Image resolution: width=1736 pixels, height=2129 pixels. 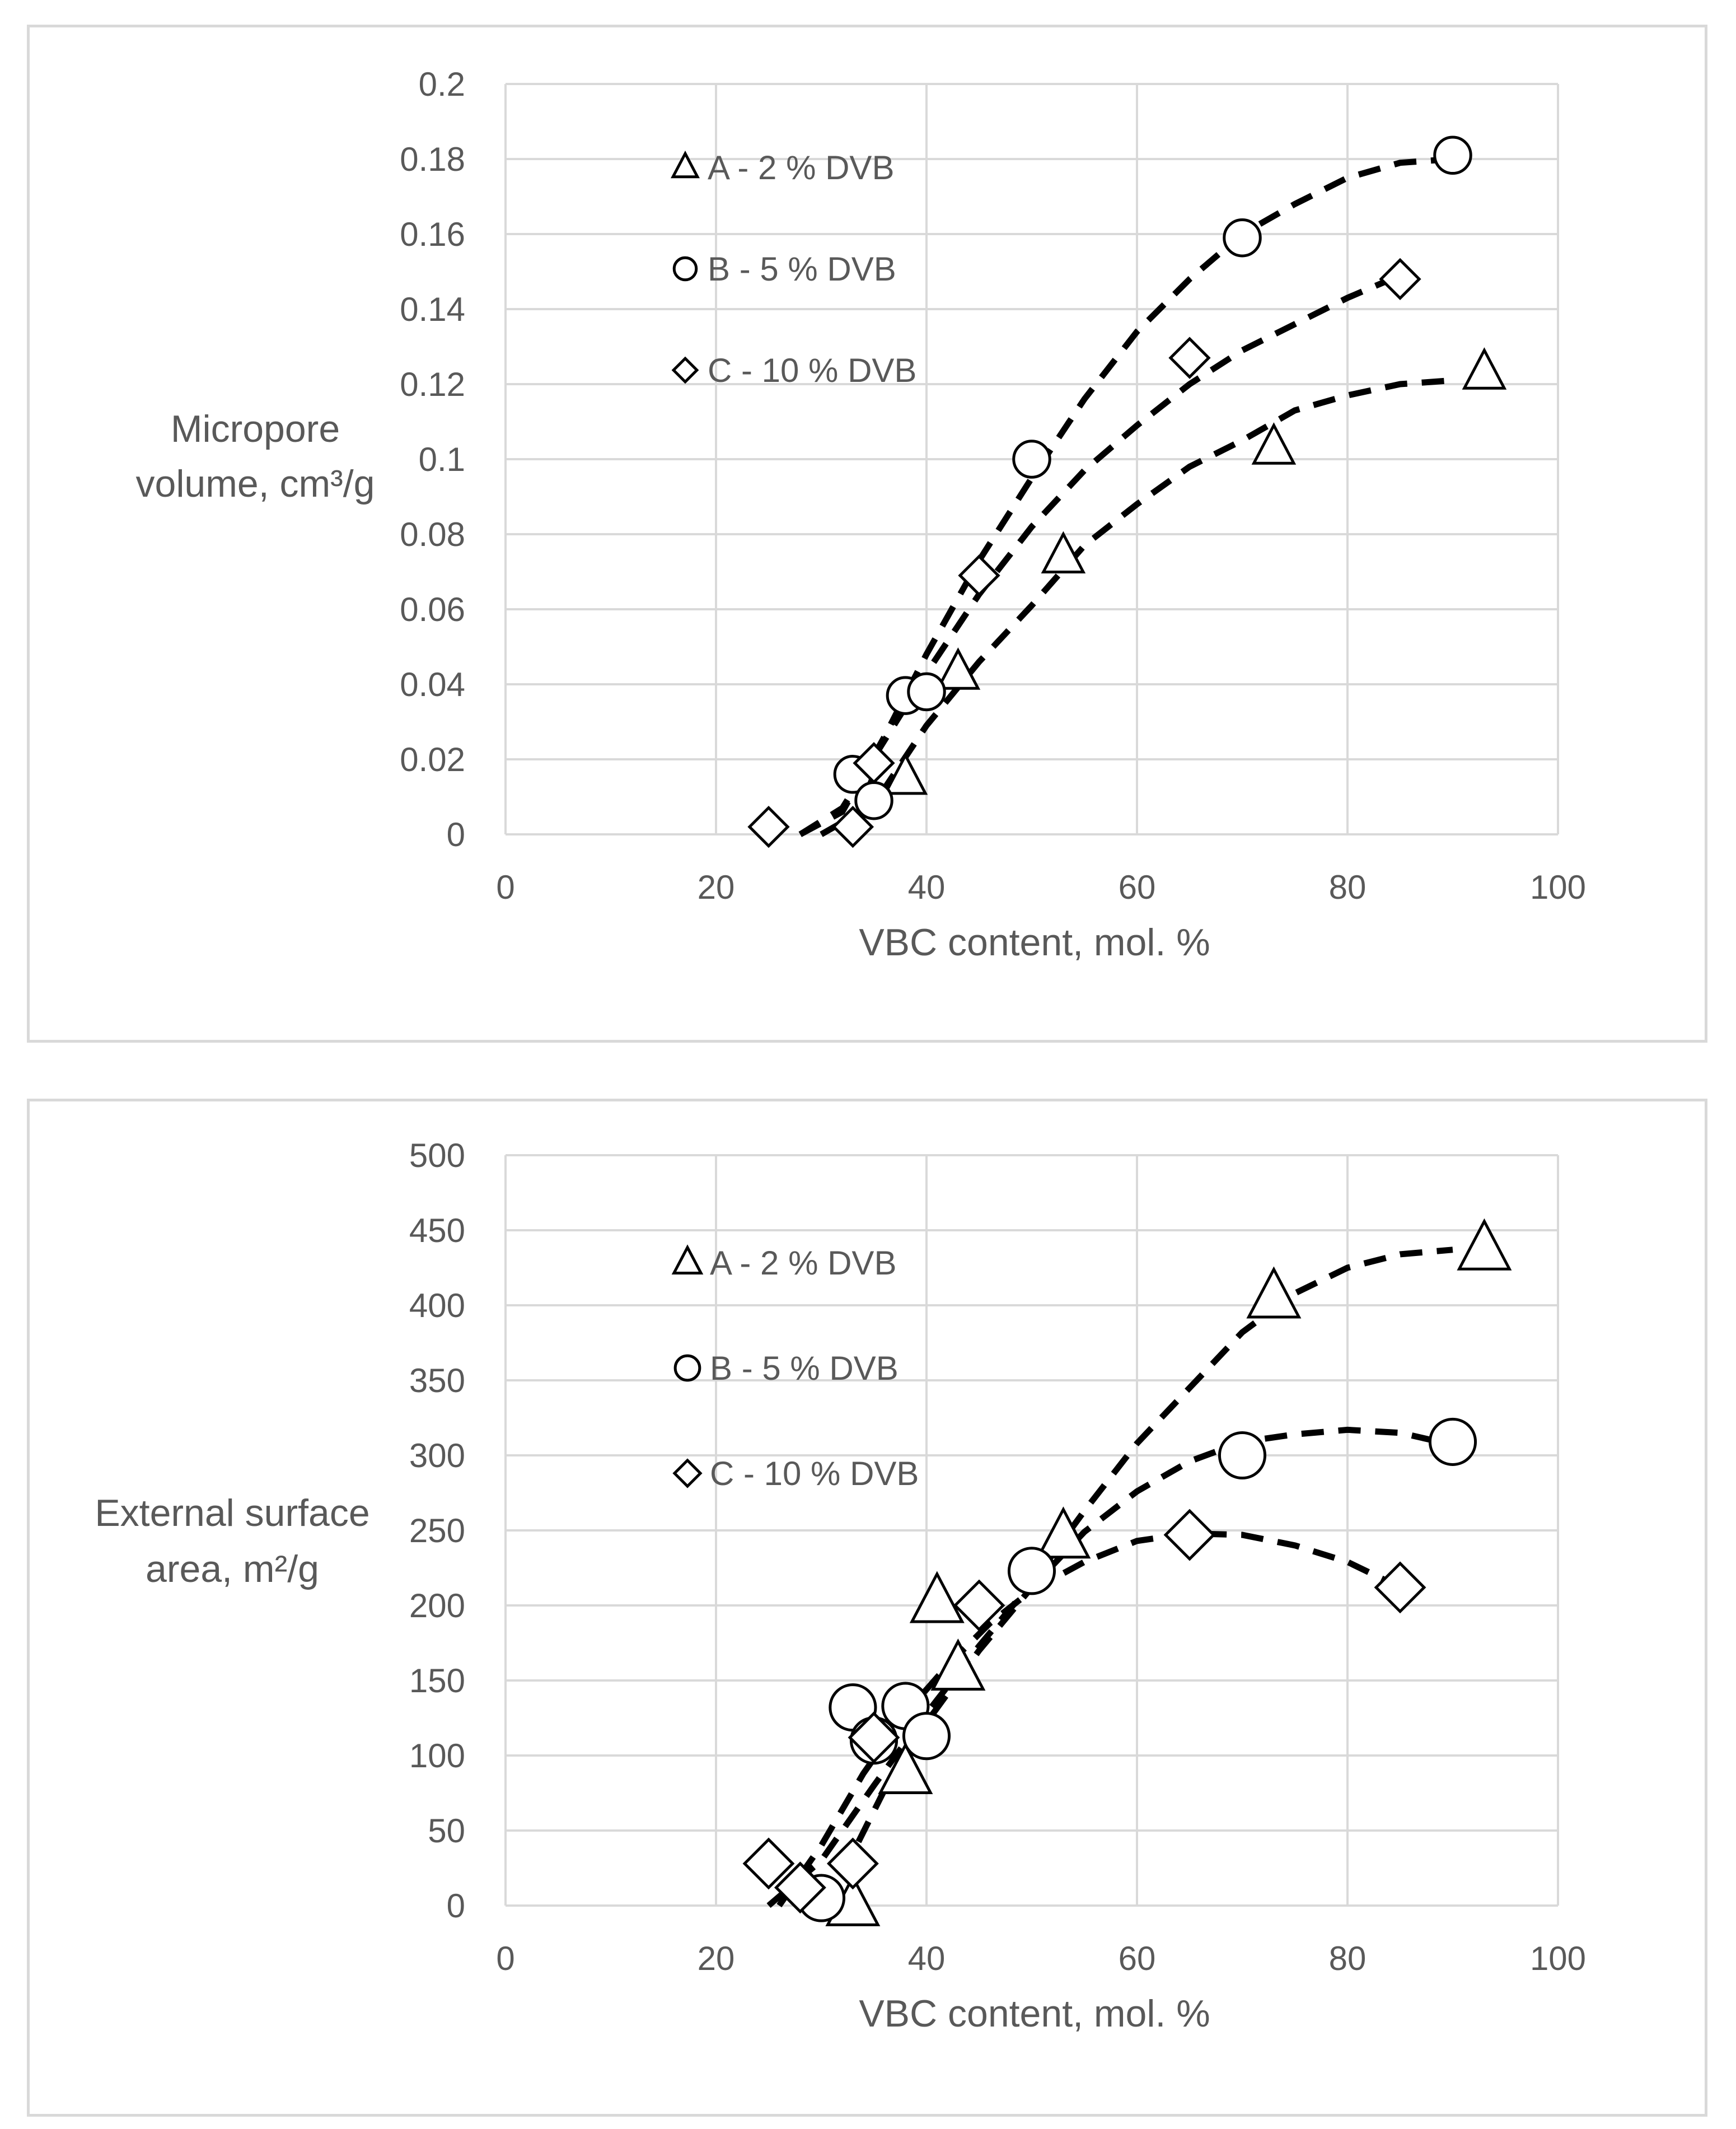 I want to click on y-axis-title-line-2: area, m²/g, so click(x=232, y=1569).